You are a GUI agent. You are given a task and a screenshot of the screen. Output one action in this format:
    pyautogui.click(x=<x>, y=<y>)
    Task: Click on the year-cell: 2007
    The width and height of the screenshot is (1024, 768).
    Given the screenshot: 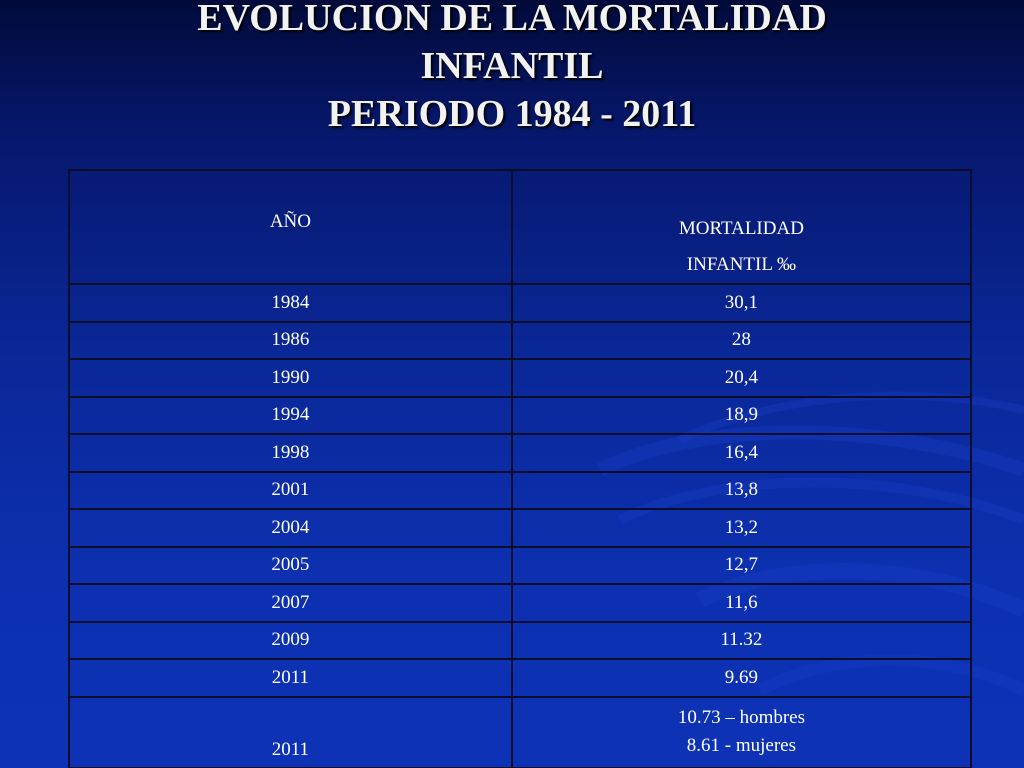 What is the action you would take?
    pyautogui.click(x=290, y=603)
    